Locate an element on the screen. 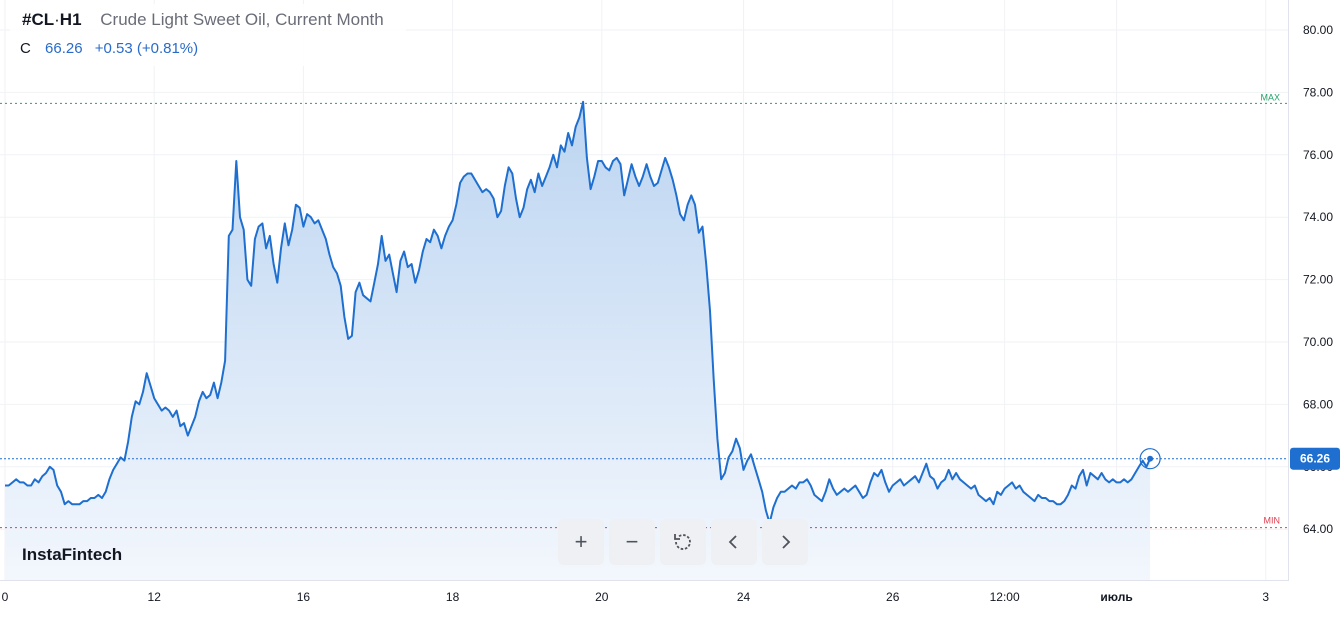 Image resolution: width=1341 pixels, height=627 pixels. timeframe: H1 is located at coordinates (70, 19).